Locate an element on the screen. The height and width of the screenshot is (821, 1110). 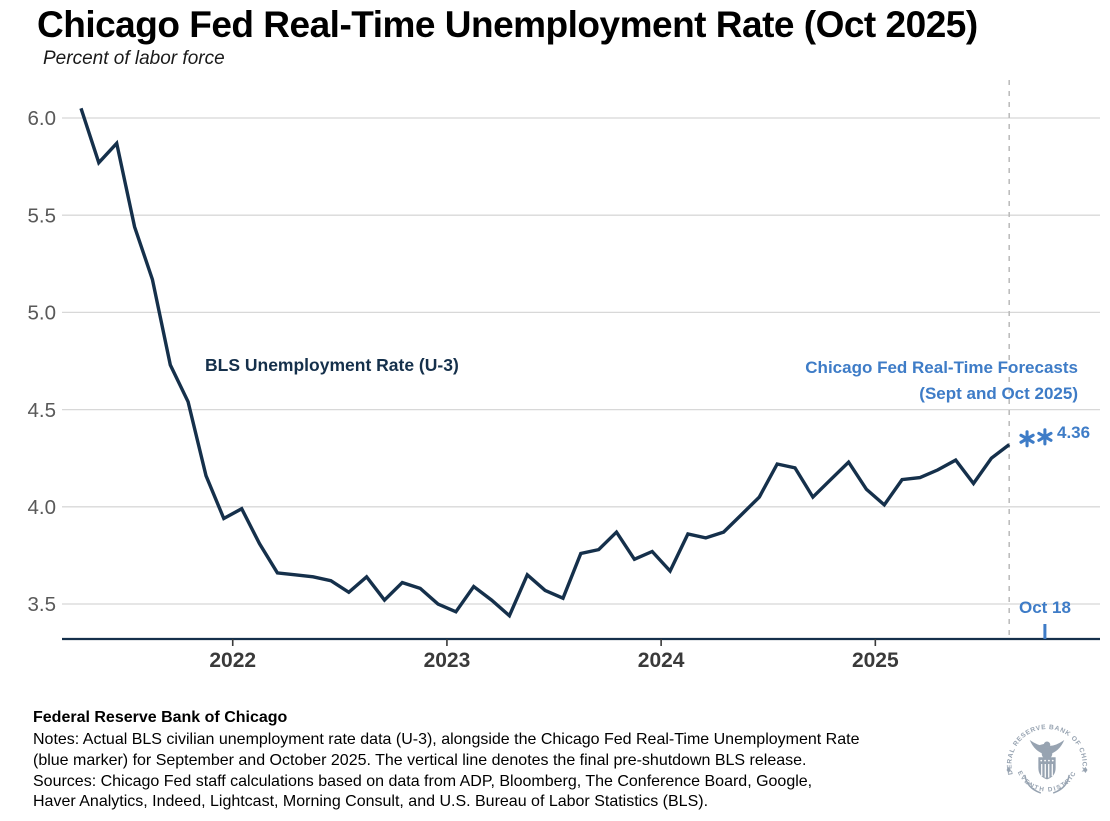
y-axis-tick-label: 6.0 is located at coordinates (42, 118).